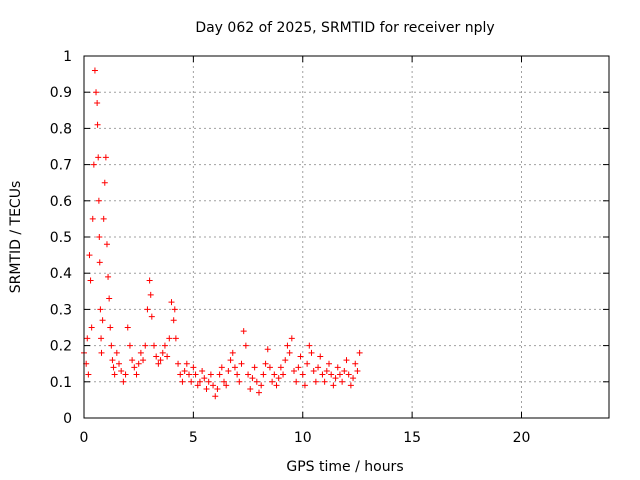 The width and height of the screenshot is (640, 480). Describe the element at coordinates (61, 238) in the screenshot. I see `y-tick-label: 0.5` at that location.